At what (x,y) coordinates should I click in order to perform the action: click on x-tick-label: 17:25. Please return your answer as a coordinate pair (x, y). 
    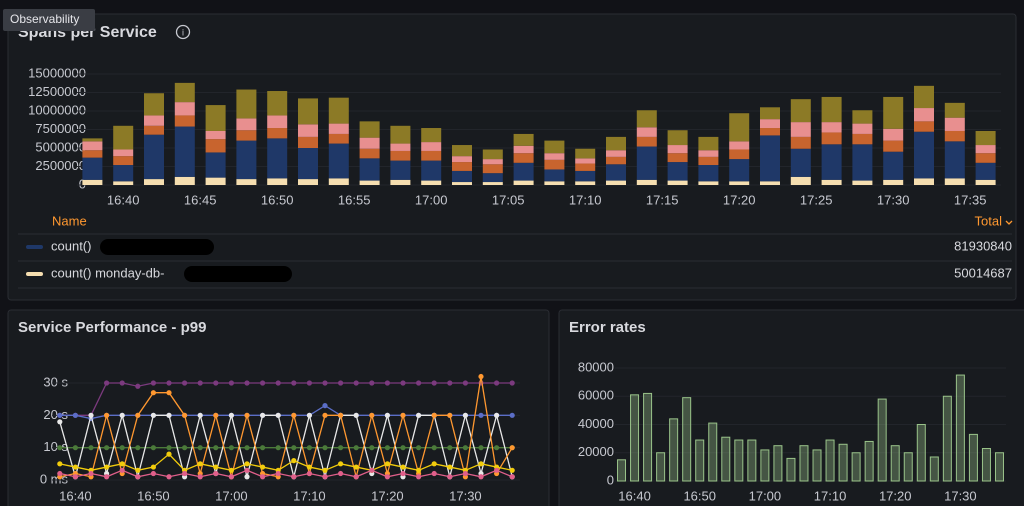
    Looking at the image, I should click on (816, 199).